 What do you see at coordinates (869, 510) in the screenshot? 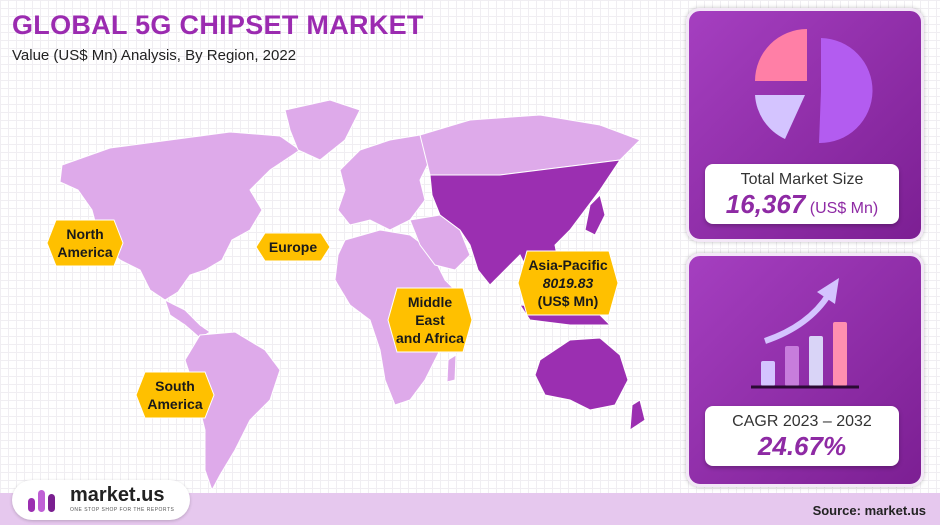
I see `source: Source: market.us` at bounding box center [869, 510].